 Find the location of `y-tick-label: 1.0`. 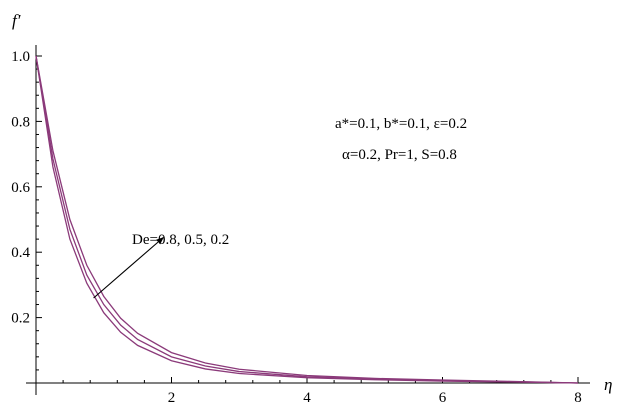

y-tick-label: 1.0 is located at coordinates (20, 57).